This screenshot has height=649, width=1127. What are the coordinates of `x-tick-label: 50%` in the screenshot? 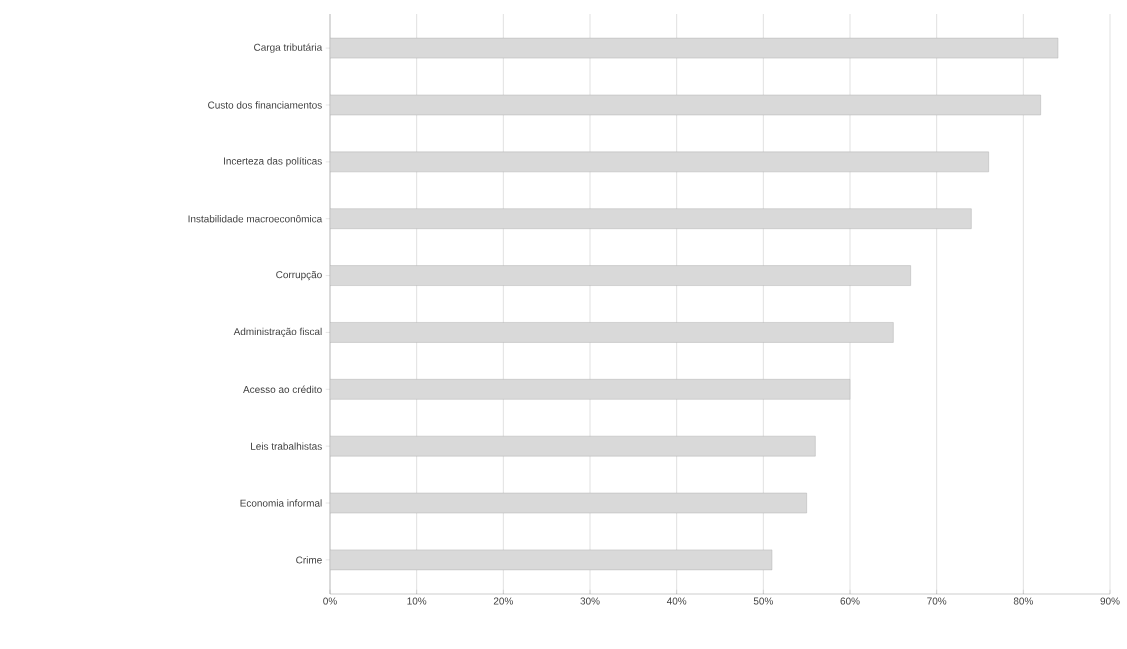 It's located at (763, 601).